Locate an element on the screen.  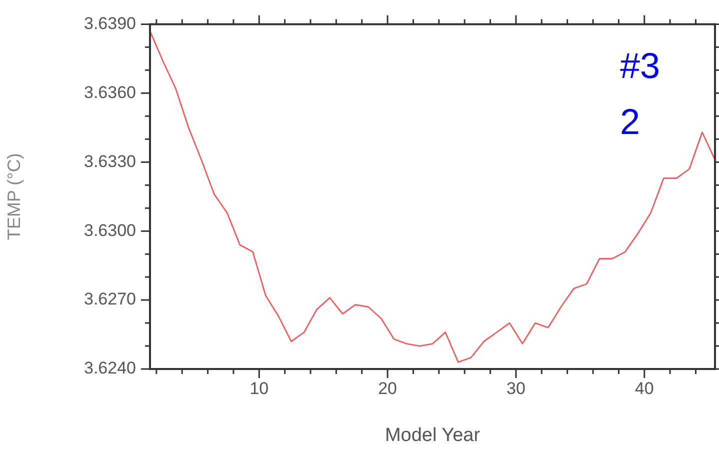
x-tick-label: 20 is located at coordinates (388, 388).